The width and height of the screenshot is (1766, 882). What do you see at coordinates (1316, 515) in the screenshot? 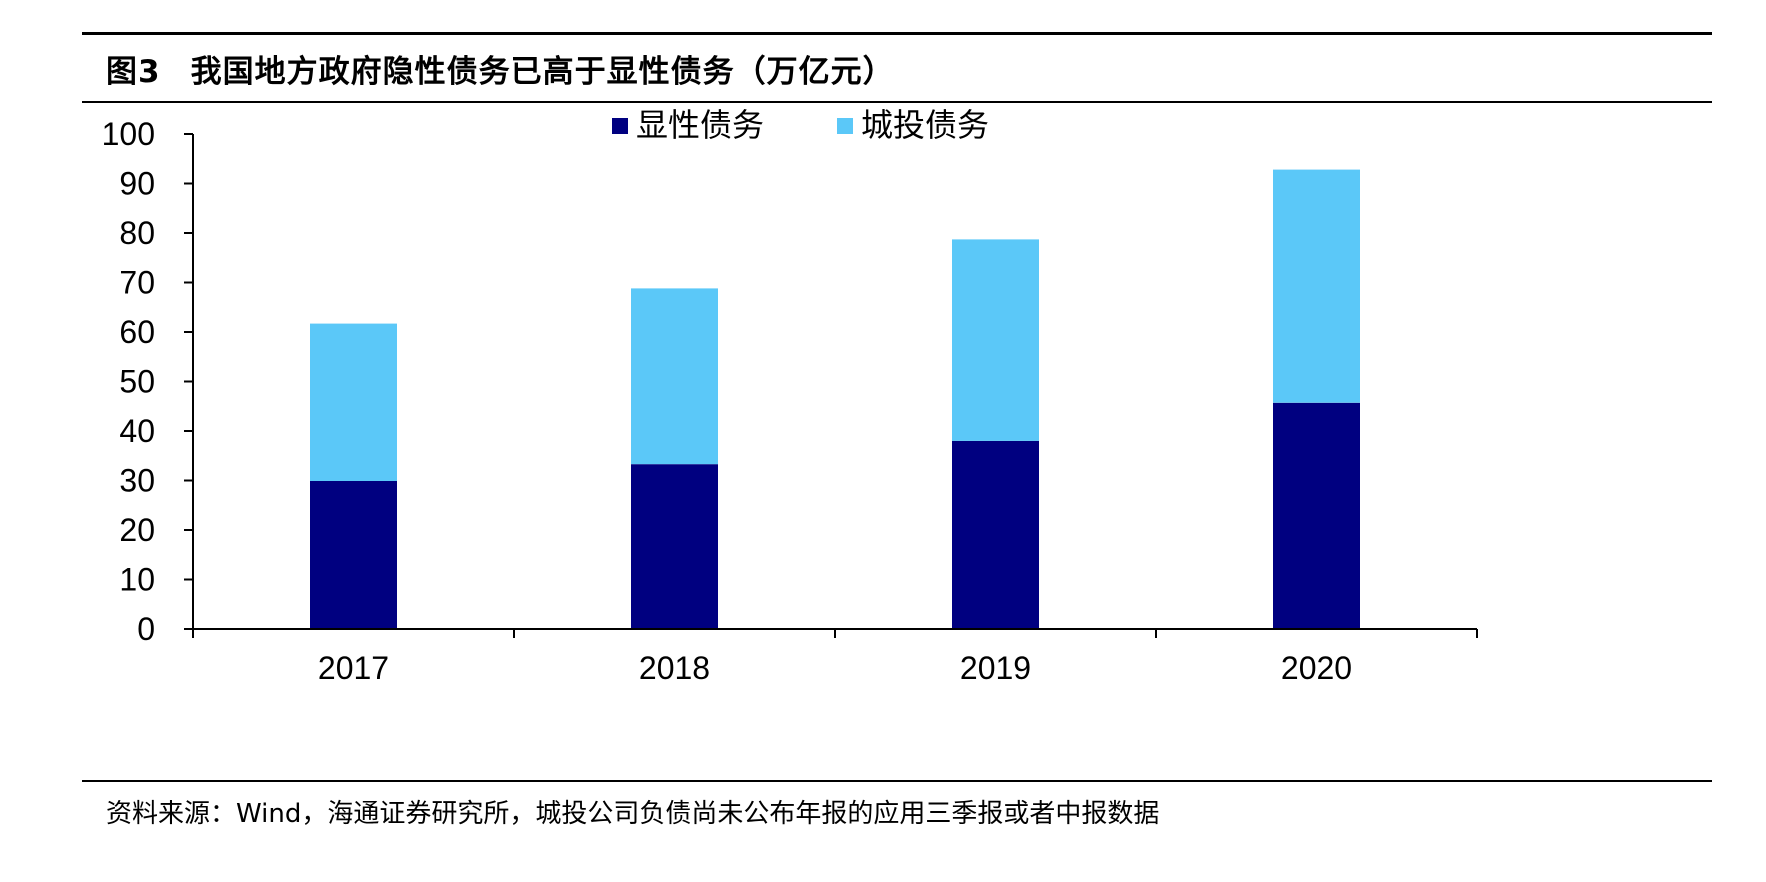
I see `bar-explicit-2020` at bounding box center [1316, 515].